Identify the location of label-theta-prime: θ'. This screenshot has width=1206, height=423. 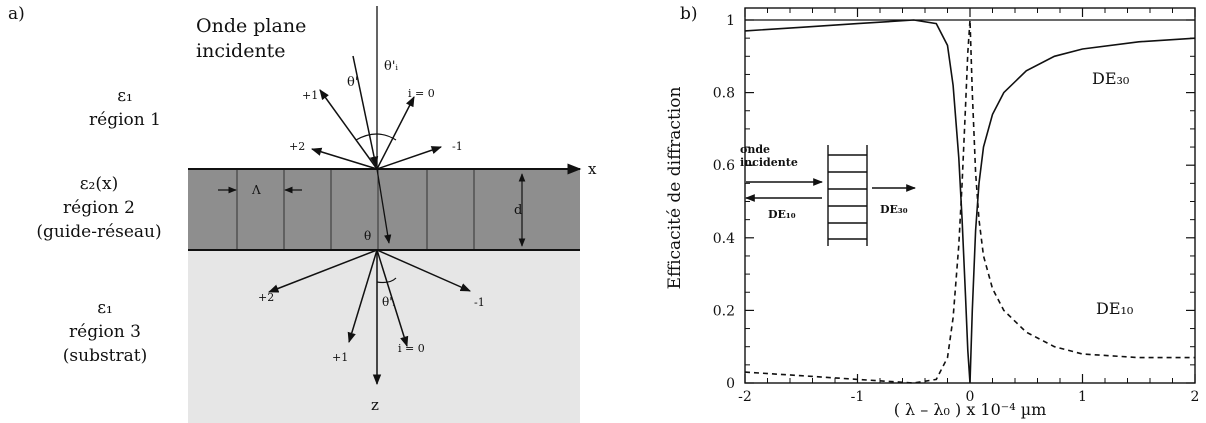
(352, 82).